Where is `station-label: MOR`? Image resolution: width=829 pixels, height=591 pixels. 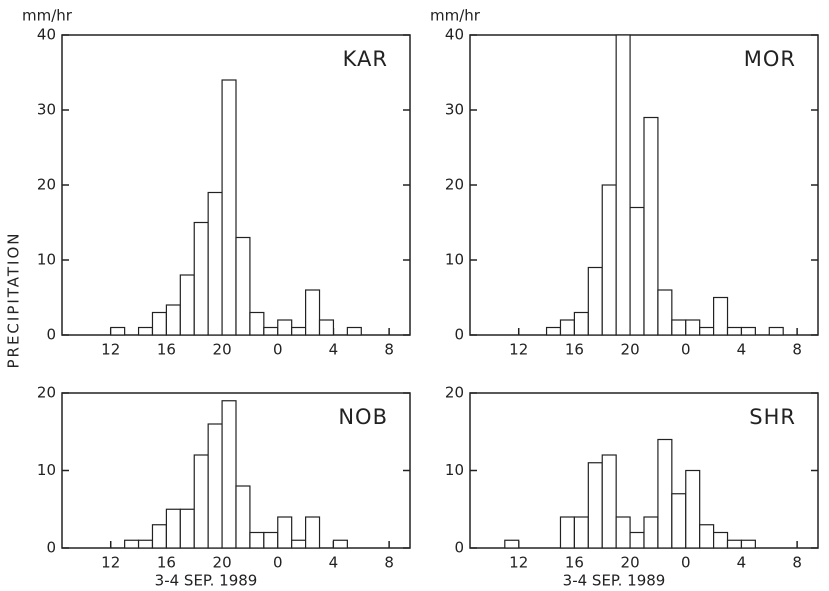
station-label: MOR is located at coordinates (770, 59).